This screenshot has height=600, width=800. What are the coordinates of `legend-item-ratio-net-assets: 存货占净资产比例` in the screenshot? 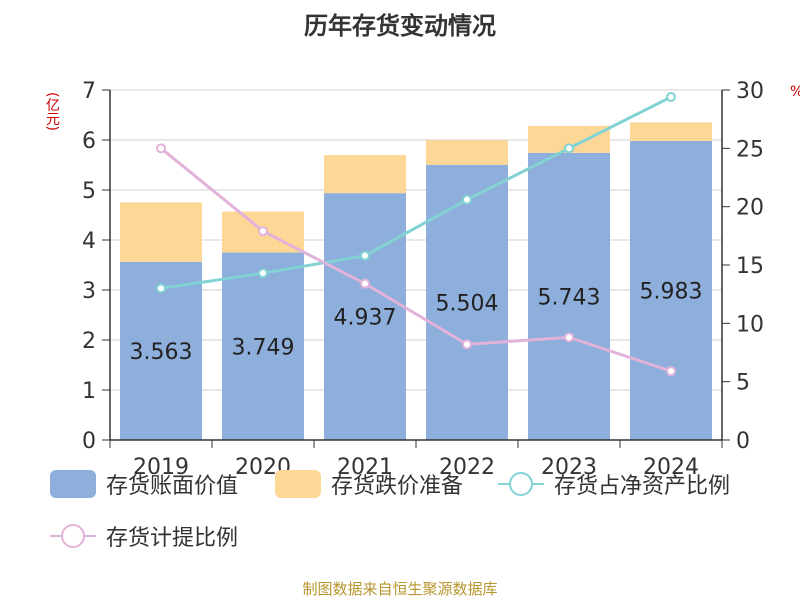 It's located at (614, 484).